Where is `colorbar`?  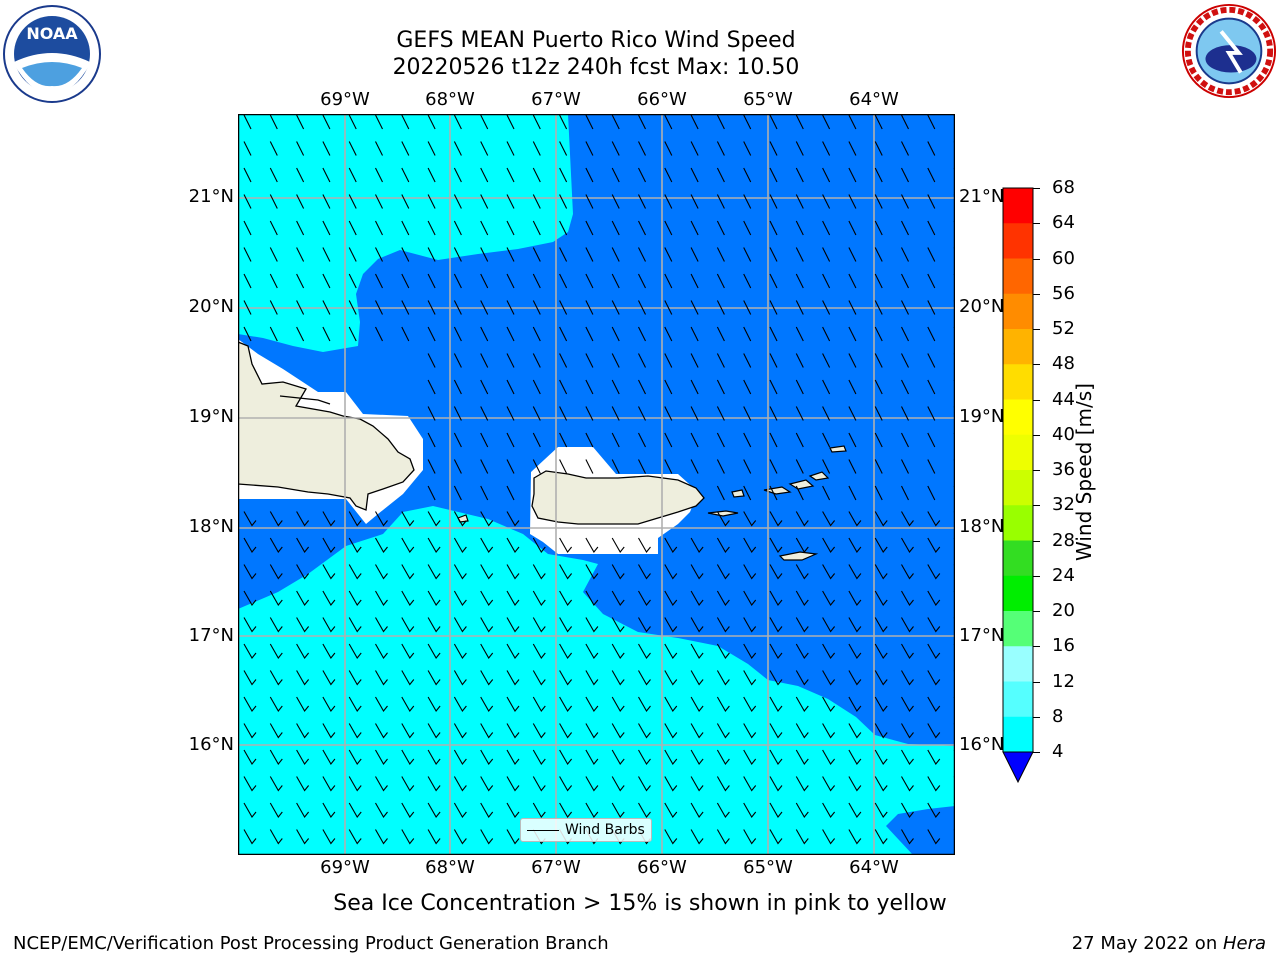 colorbar is located at coordinates (1018, 485).